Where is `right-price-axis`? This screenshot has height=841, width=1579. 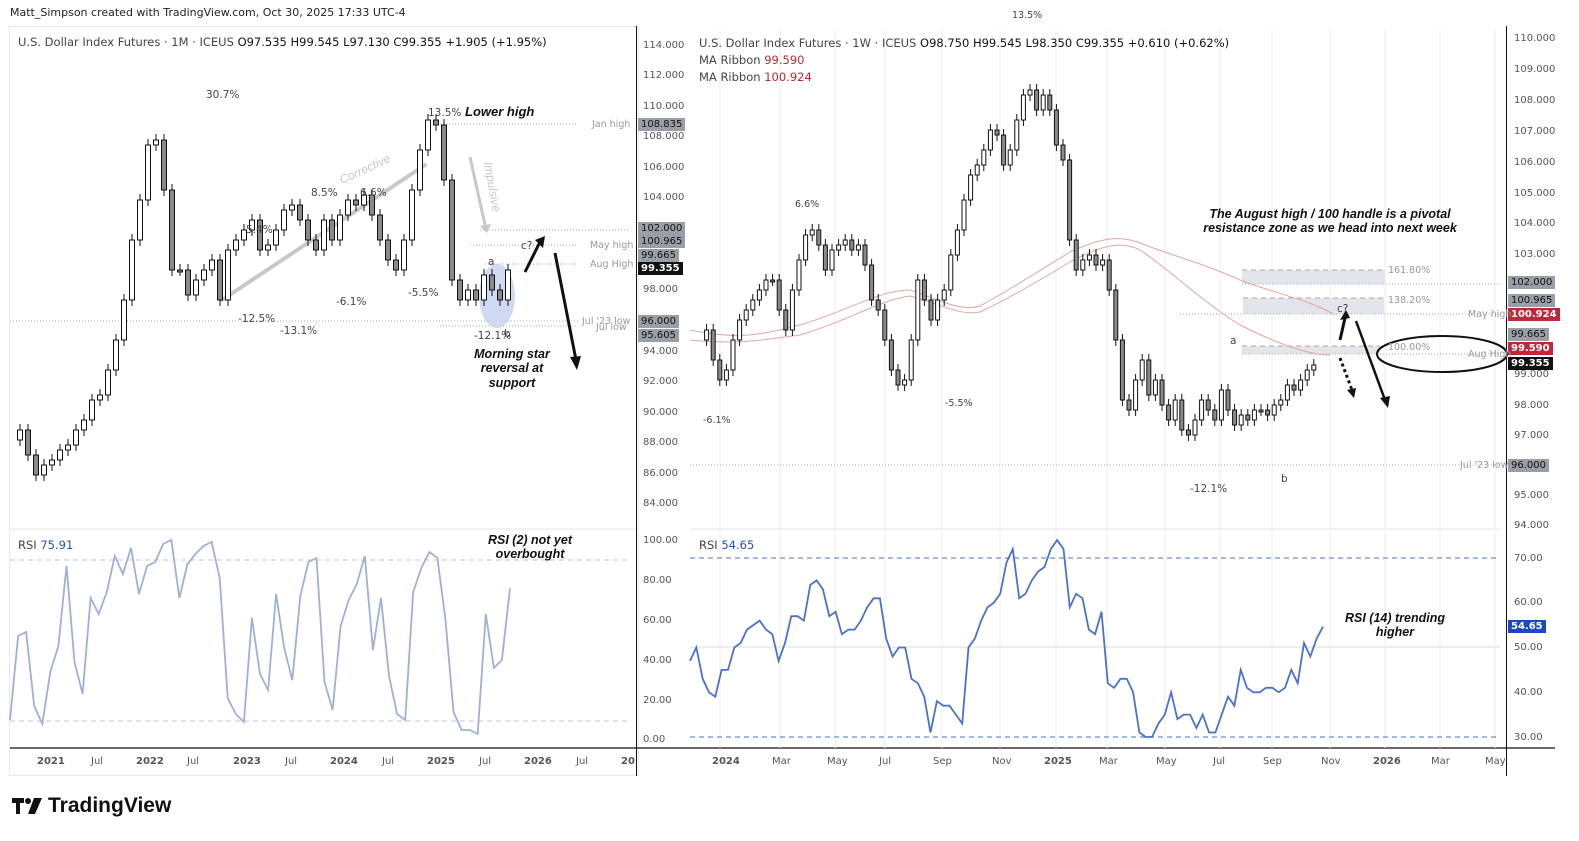 right-price-axis is located at coordinates (1506, 401).